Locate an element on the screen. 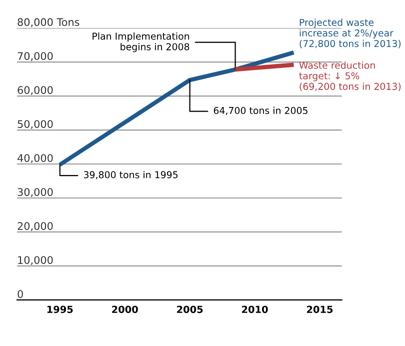 The height and width of the screenshot is (346, 405). annotation: Plan Implementation begins in 2008 is located at coordinates (141, 42).